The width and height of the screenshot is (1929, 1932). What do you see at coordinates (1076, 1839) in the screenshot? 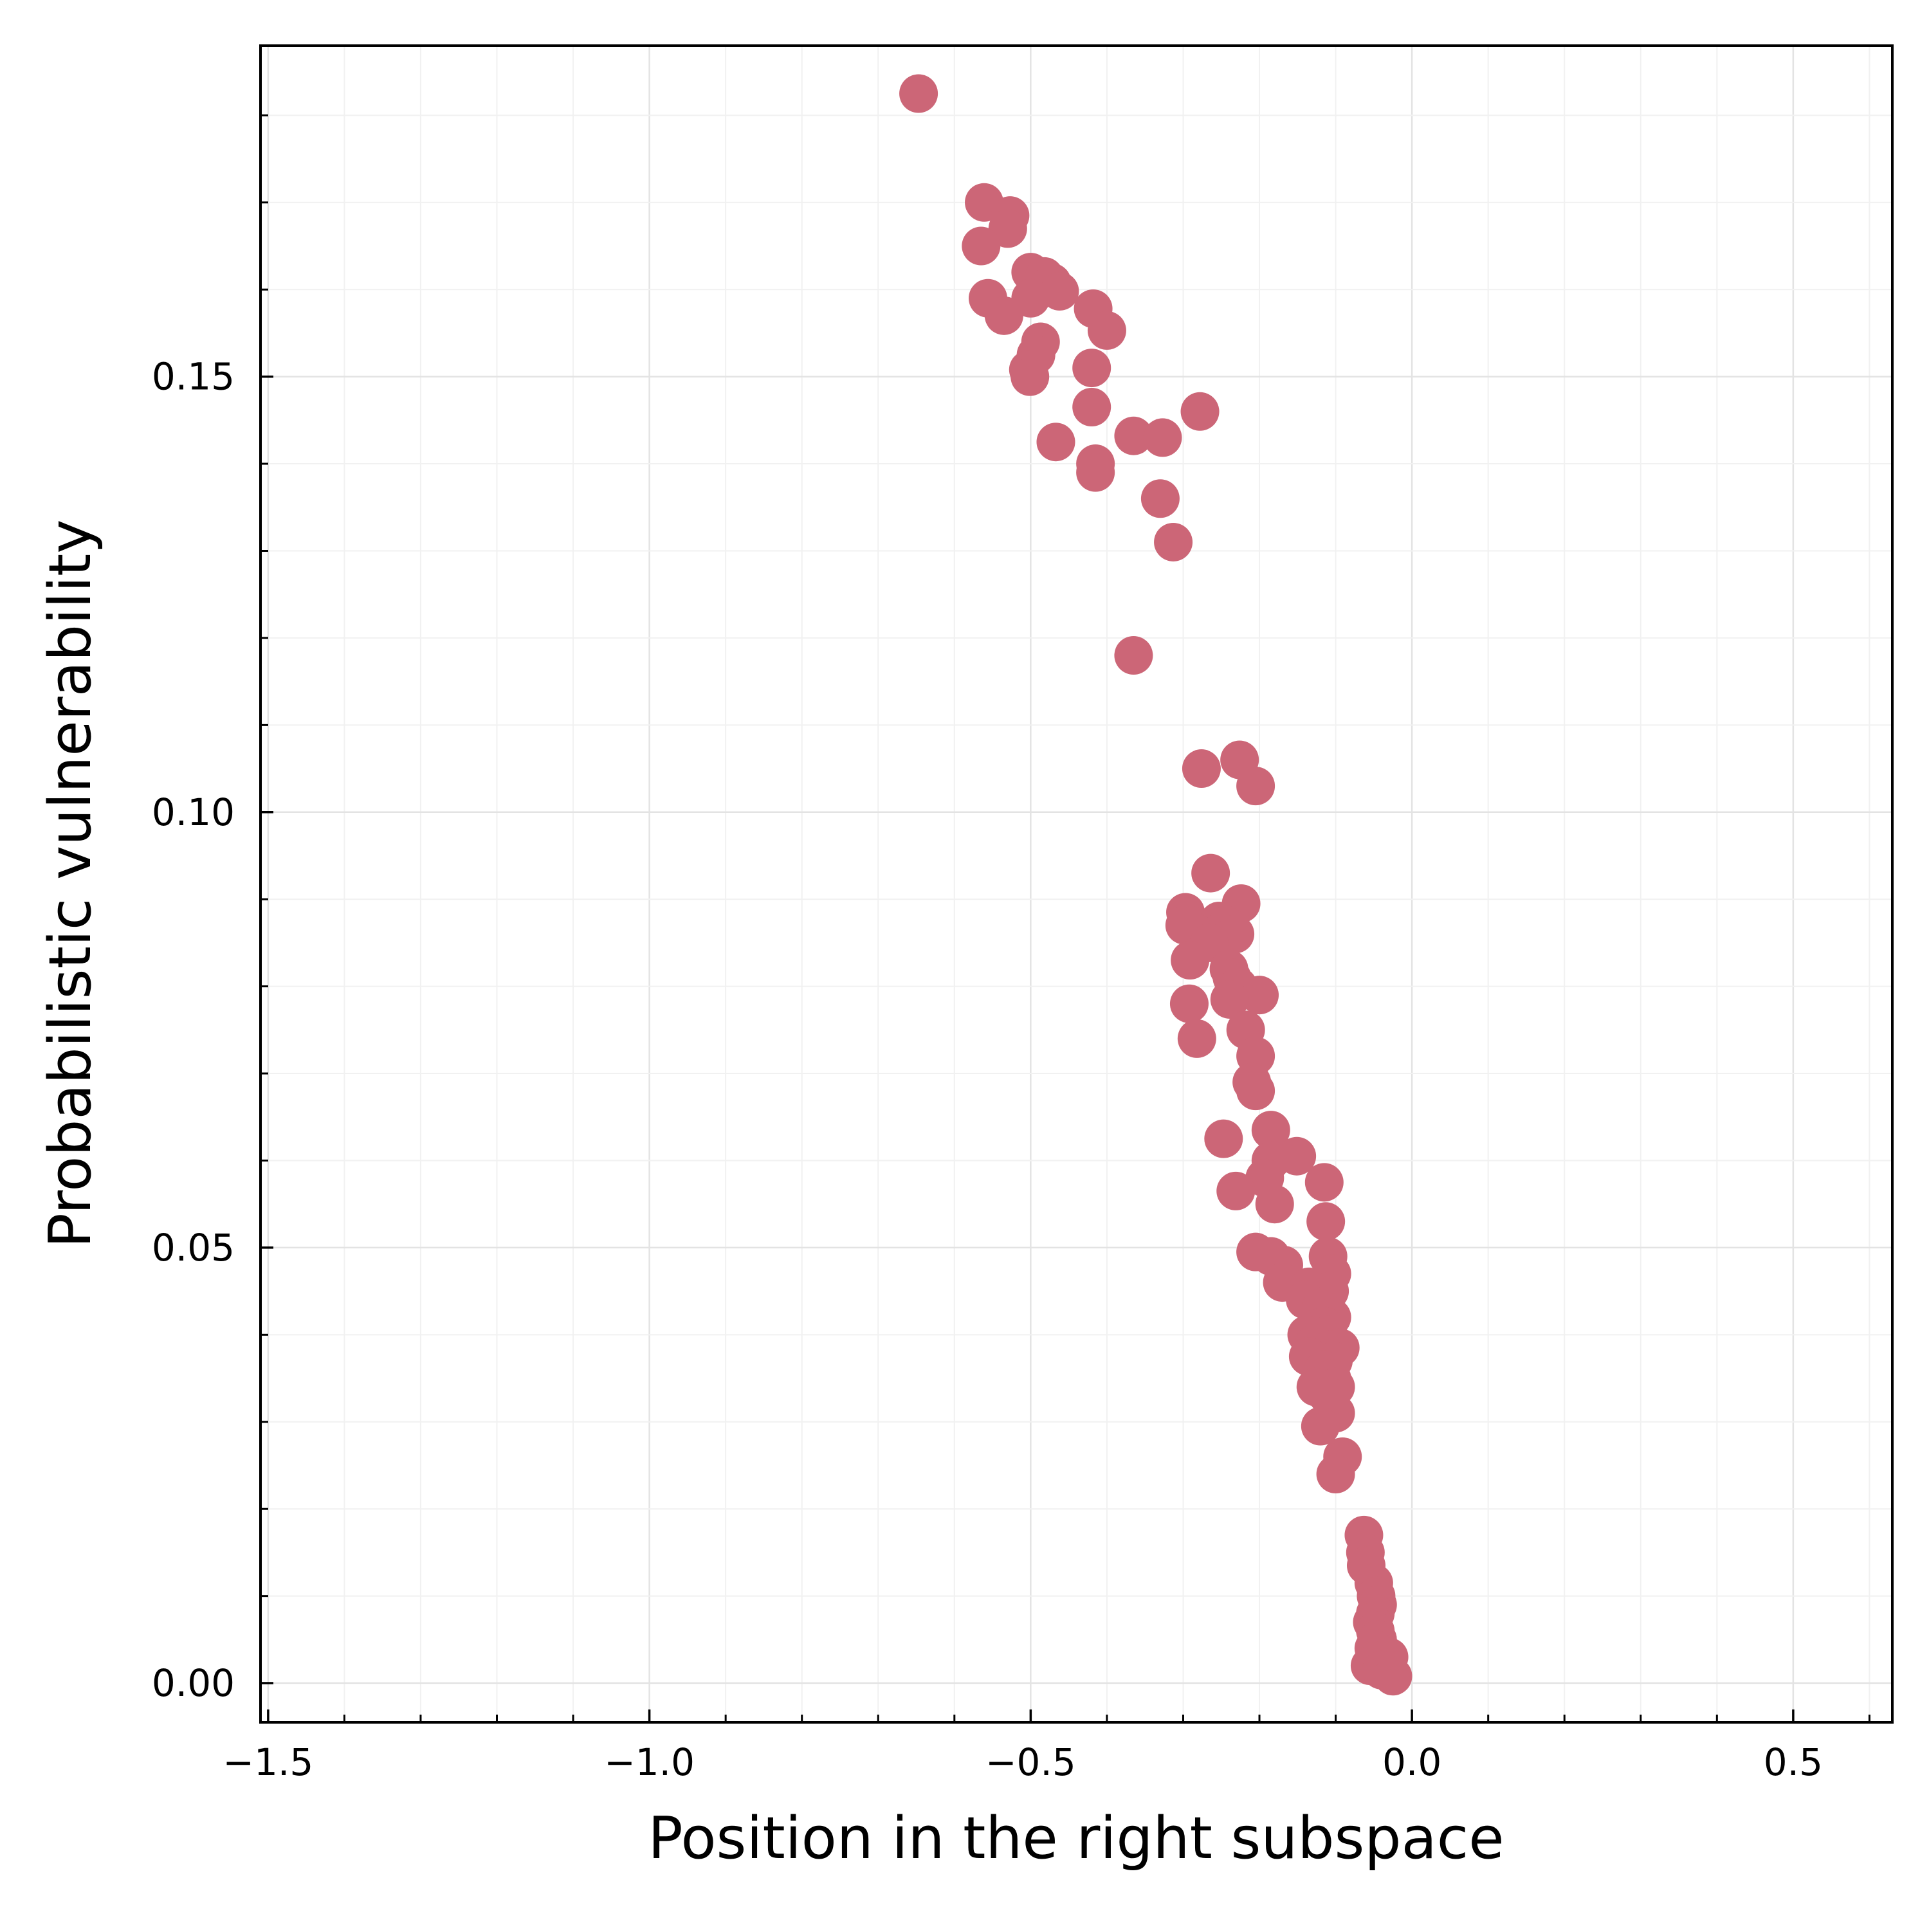
I see `x-axis-title: Position in the right subspace` at bounding box center [1076, 1839].